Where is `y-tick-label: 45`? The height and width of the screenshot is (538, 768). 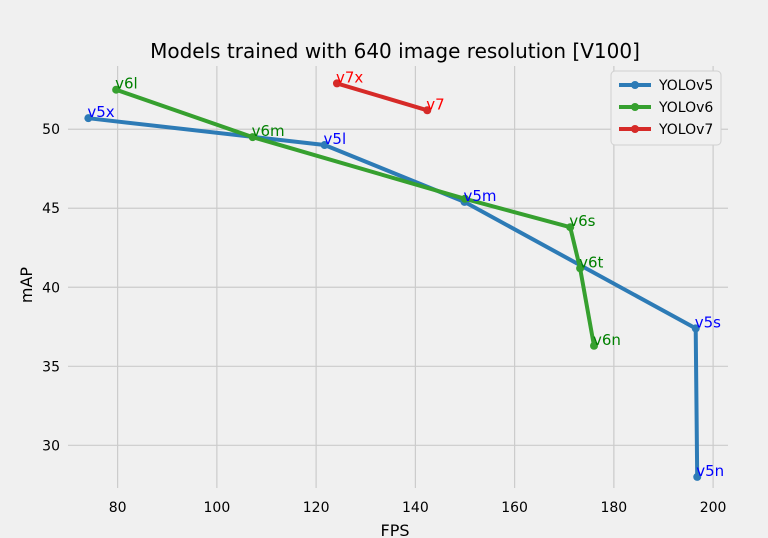 y-tick-label: 45 is located at coordinates (51, 209).